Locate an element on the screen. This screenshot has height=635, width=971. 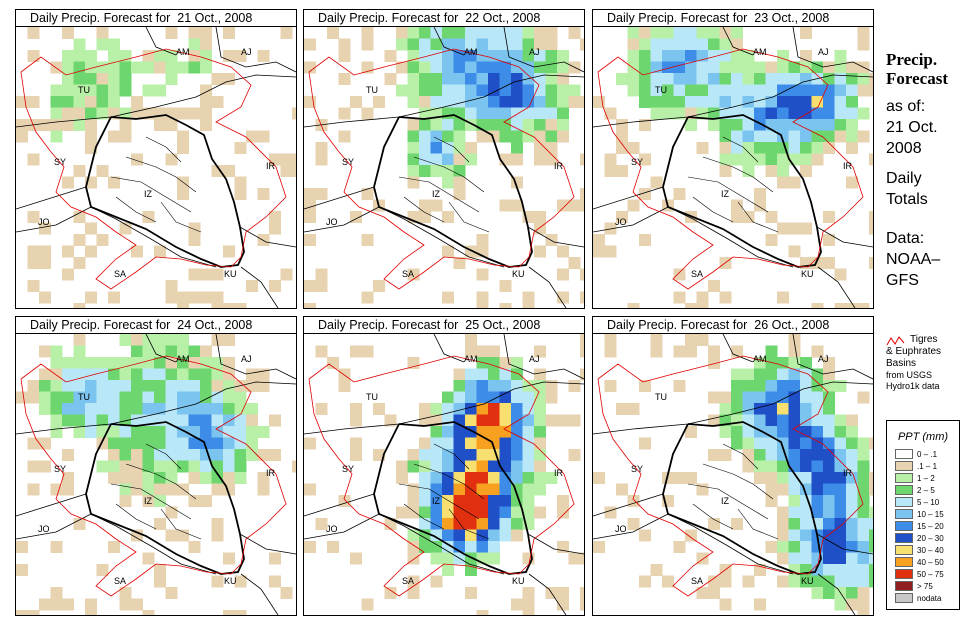
totals-label: Totals is located at coordinates (907, 199).